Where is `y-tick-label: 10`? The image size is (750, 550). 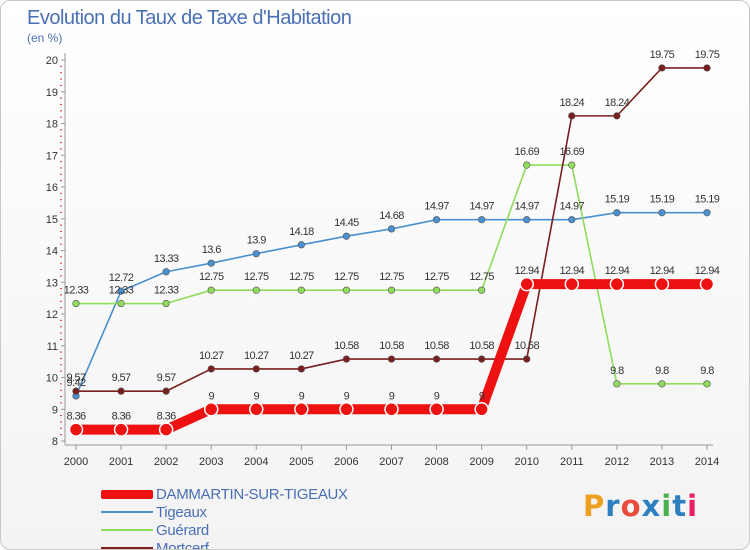 y-tick-label: 10 is located at coordinates (52, 379).